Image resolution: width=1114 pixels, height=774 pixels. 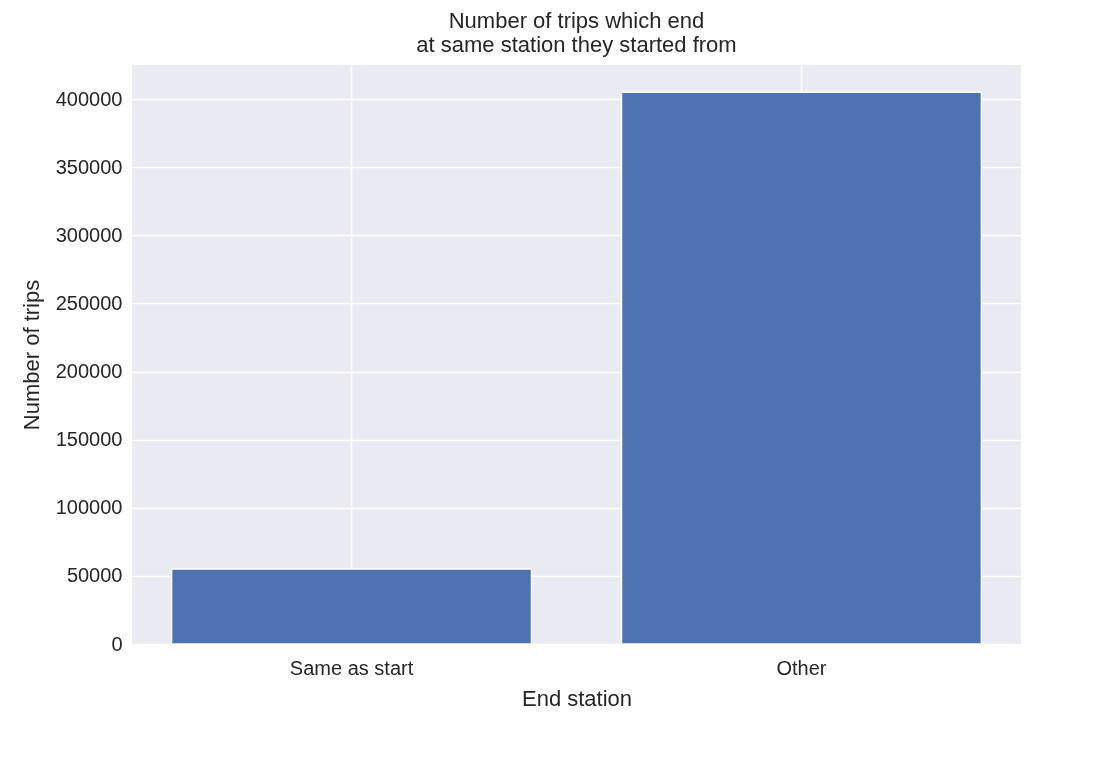 What do you see at coordinates (801, 667) in the screenshot?
I see `x-tick-label: Other` at bounding box center [801, 667].